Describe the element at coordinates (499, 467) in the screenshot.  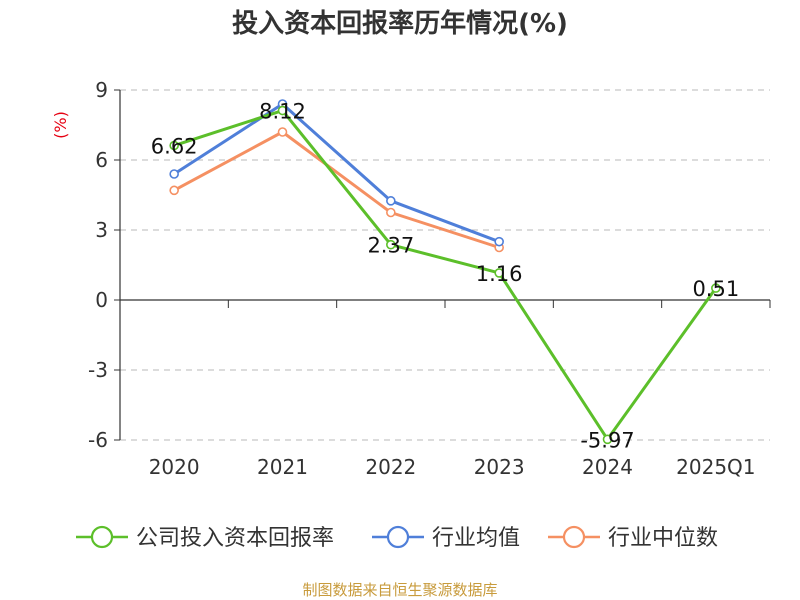
I see `x-tick-label: 2023` at that location.